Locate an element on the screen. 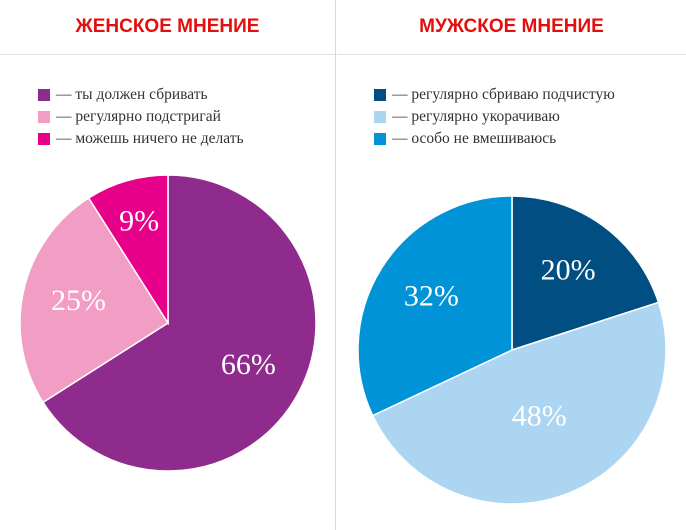 The image size is (686, 530). legend-item: — регулярно подстригай is located at coordinates (141, 117).